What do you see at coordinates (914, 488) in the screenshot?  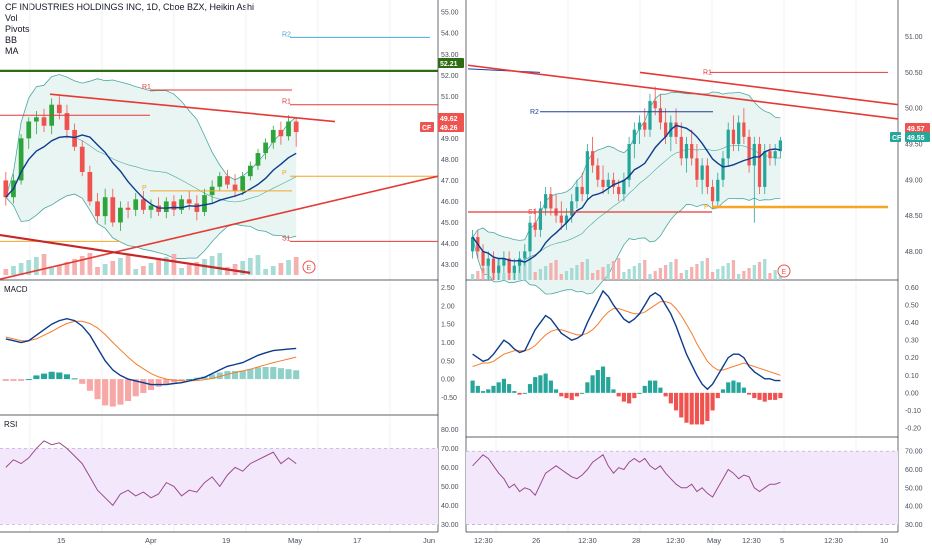 I see `right-rsi-y-tick-label: 50.00` at bounding box center [914, 488].